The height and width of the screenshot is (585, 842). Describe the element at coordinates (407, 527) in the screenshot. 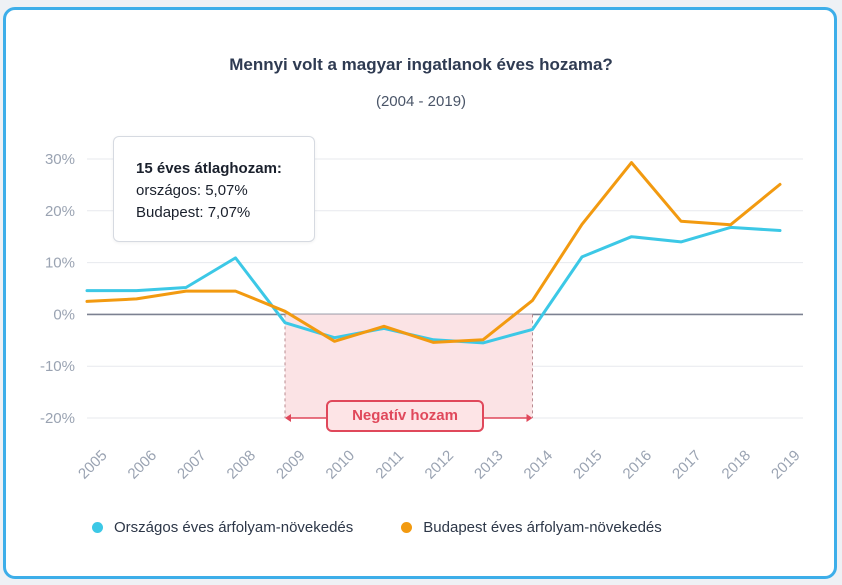

I see `legend-marker-budapest` at that location.